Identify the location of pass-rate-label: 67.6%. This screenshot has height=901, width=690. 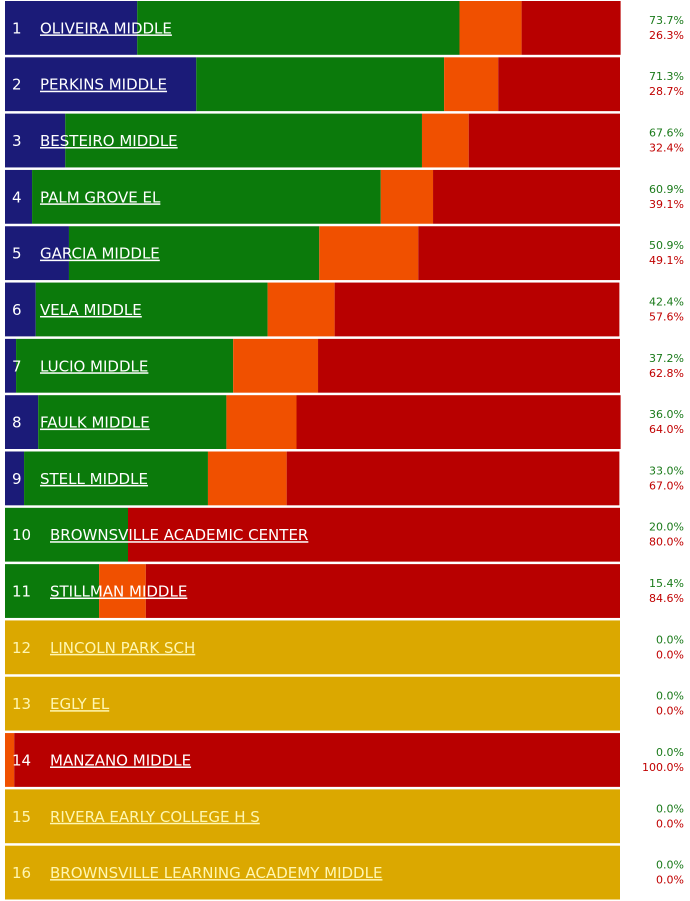
(666, 133).